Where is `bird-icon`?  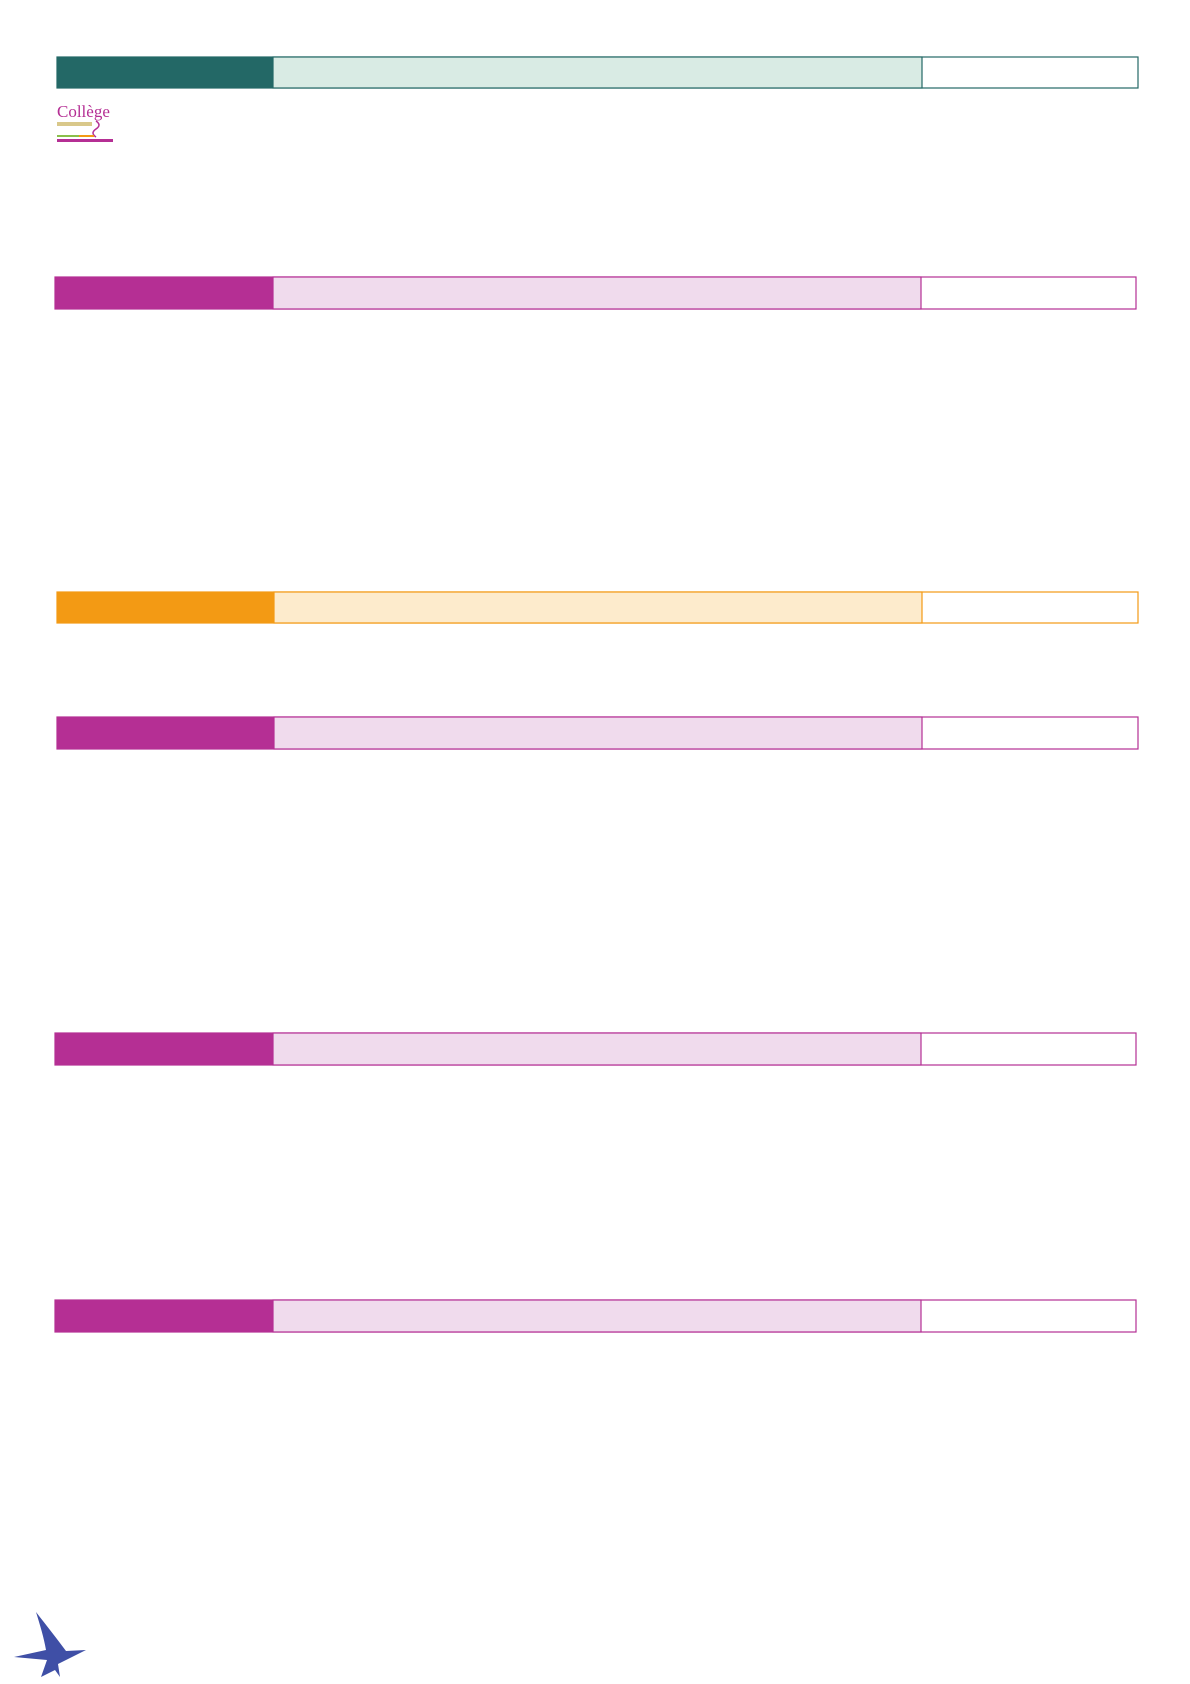
bird-icon is located at coordinates (50, 1644).